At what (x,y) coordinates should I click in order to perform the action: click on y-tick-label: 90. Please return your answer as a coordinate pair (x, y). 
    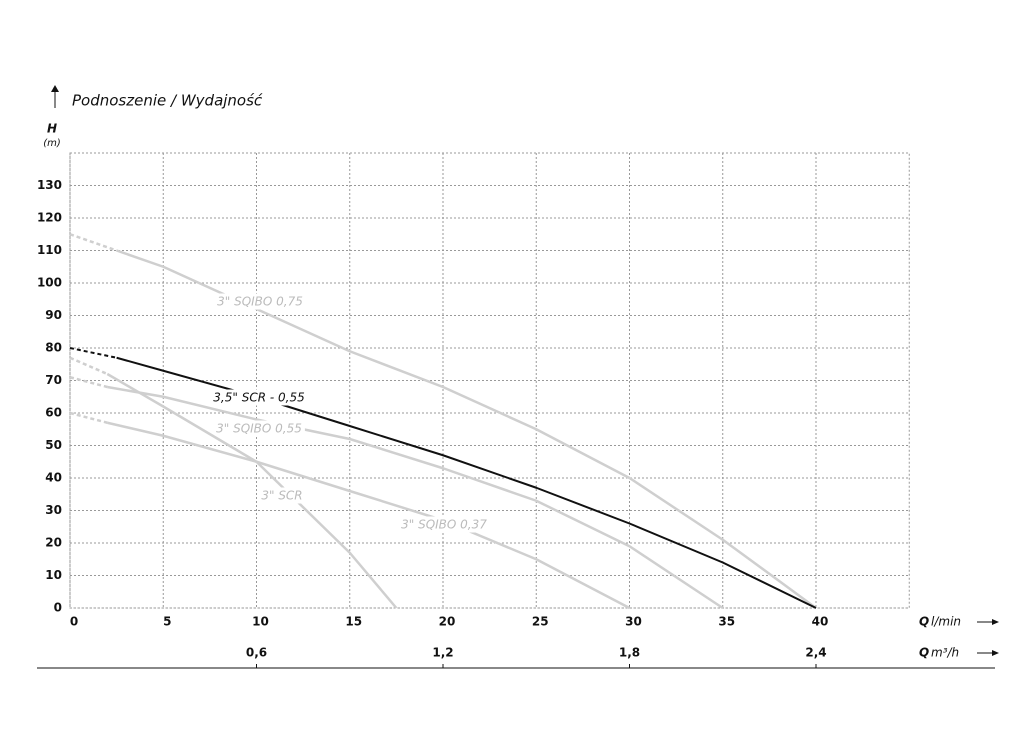
    Looking at the image, I should click on (53, 315).